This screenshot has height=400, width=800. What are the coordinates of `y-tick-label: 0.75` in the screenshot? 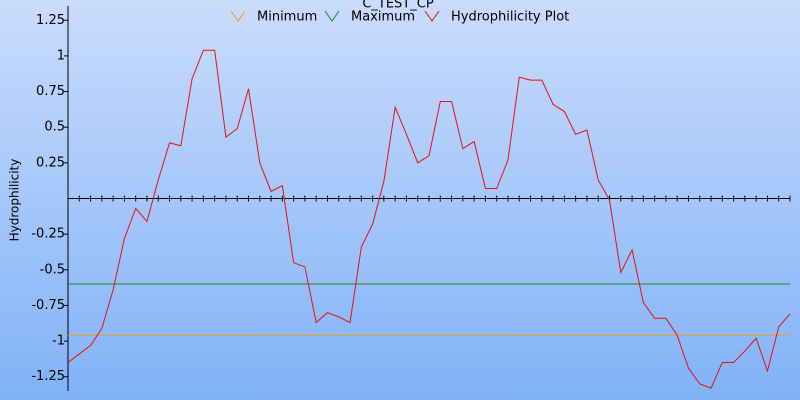 It's located at (50, 91).